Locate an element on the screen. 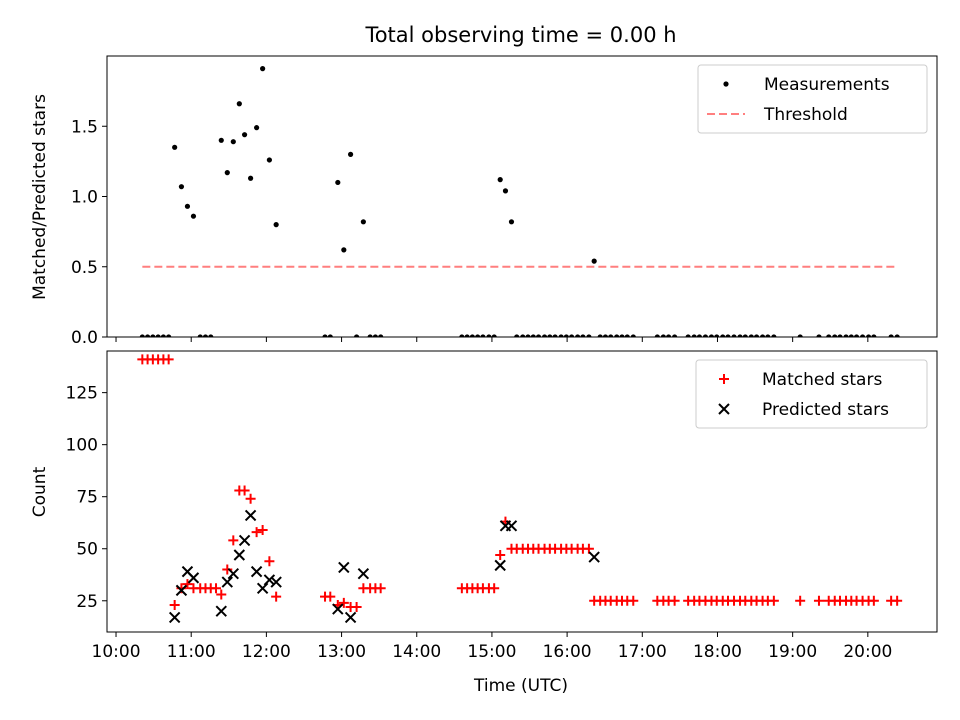  legend: Matched stars Predicted stars is located at coordinates (811, 394).